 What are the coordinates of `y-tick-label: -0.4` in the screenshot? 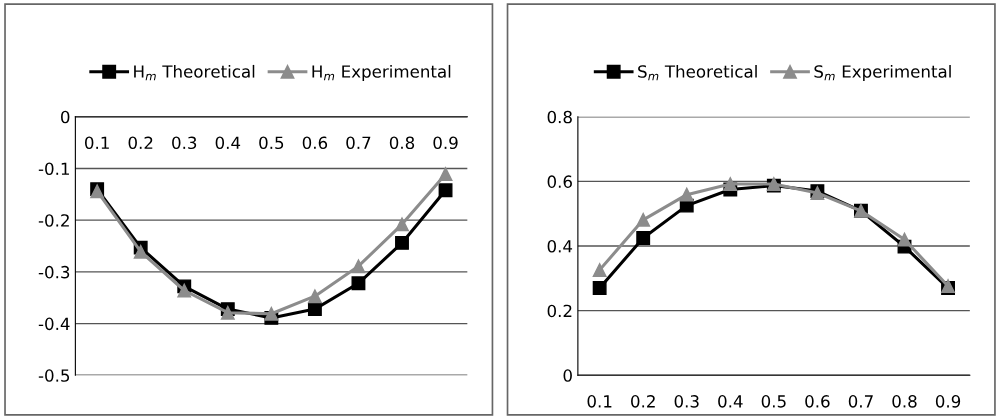 It's located at (54, 324).